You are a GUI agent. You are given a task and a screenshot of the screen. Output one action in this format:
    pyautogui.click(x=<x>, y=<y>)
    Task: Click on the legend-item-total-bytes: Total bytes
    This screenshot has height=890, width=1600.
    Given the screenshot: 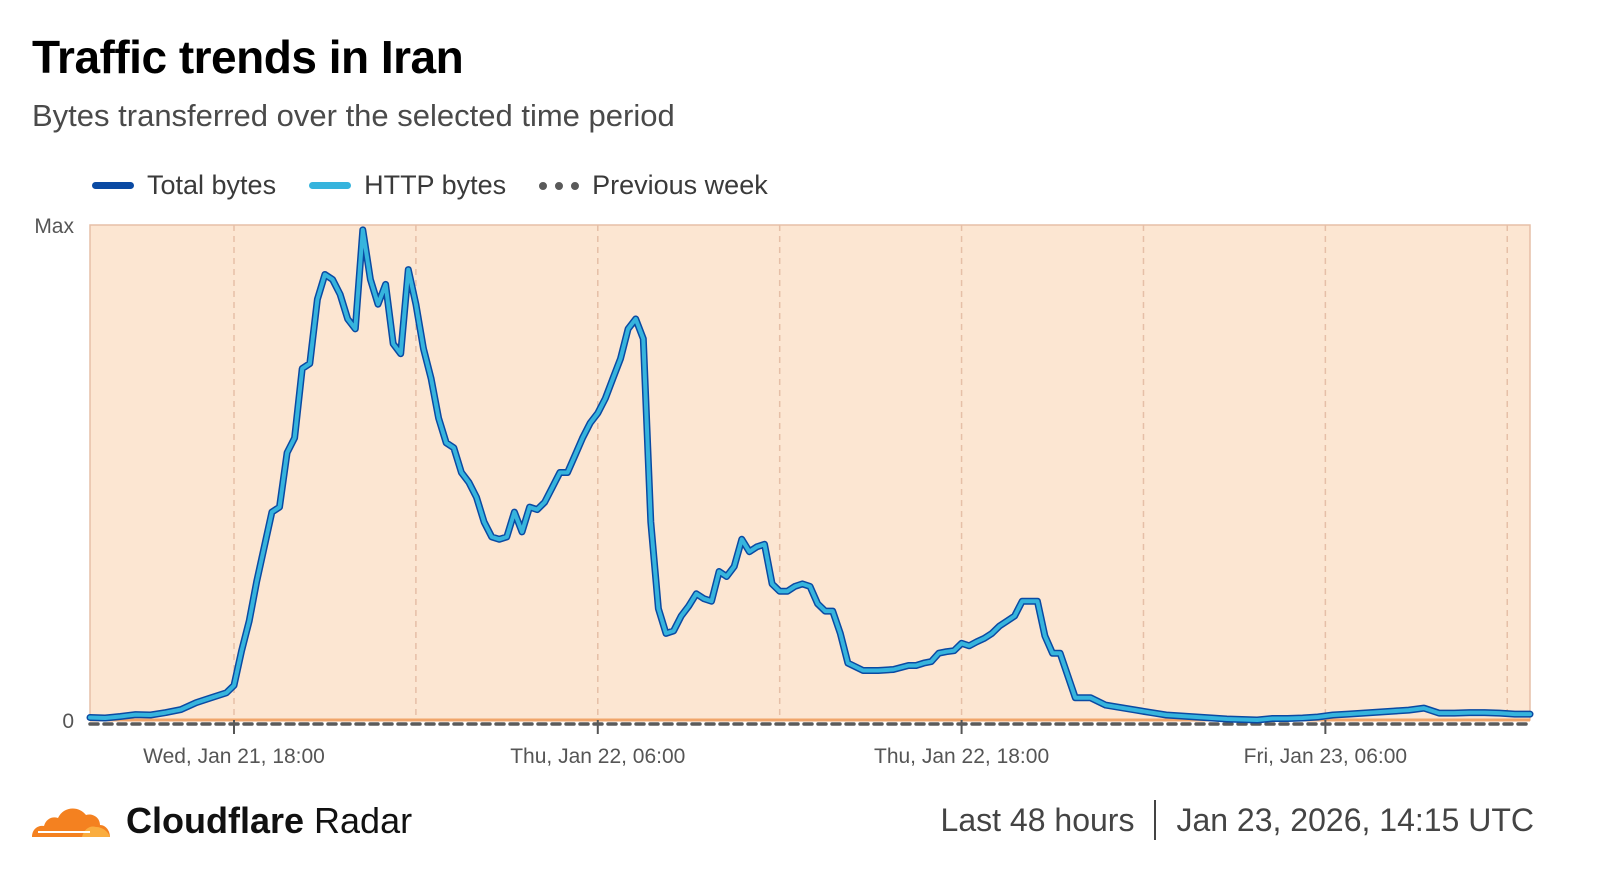 What is the action you would take?
    pyautogui.click(x=184, y=185)
    